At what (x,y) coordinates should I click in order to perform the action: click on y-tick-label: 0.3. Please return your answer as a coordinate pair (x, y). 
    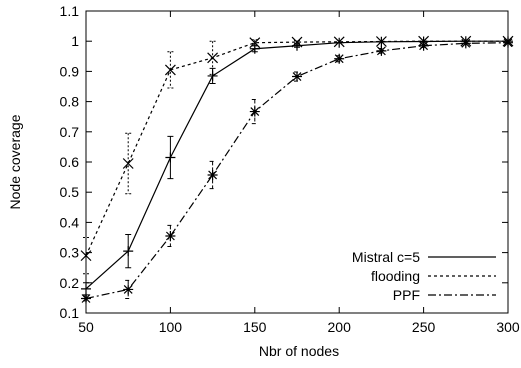
    Looking at the image, I should click on (70, 253).